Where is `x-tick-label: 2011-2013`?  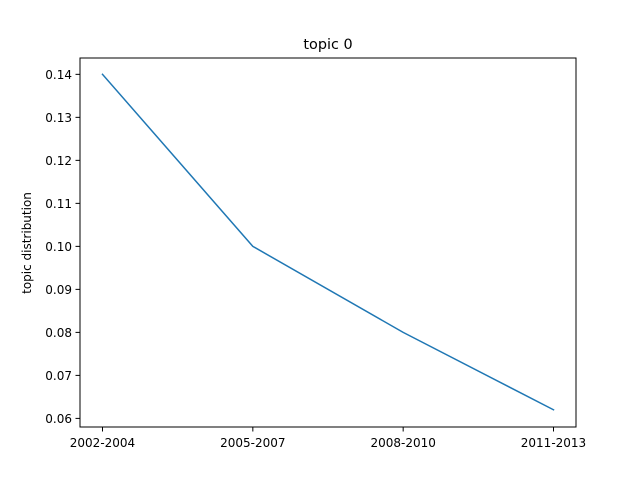 x-tick-label: 2011-2013 is located at coordinates (553, 443).